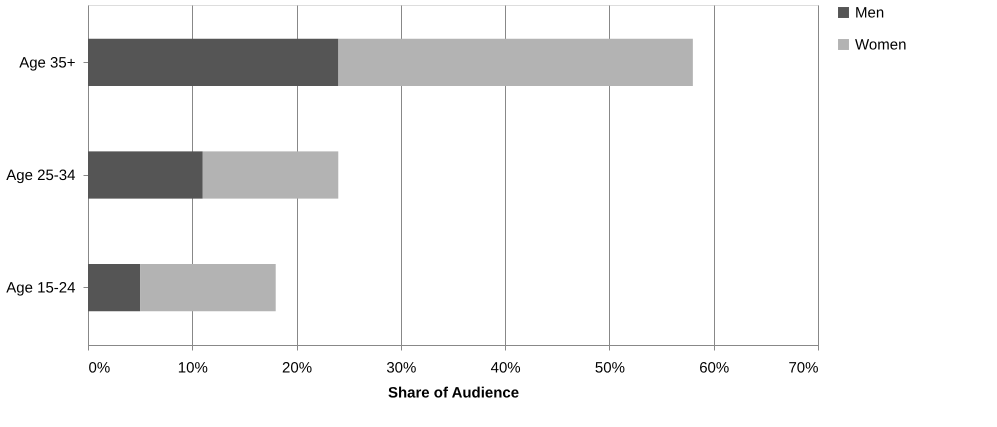  I want to click on x-tick-label: 40%, so click(505, 368).